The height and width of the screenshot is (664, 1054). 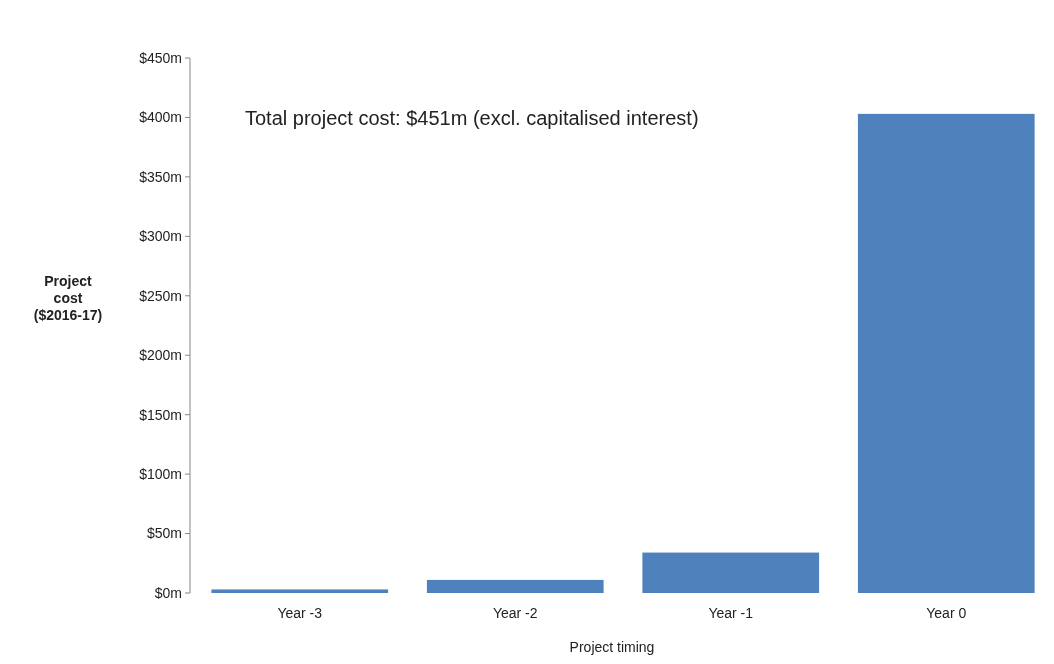 I want to click on y-axis-title: Project cost ($2016-17), so click(x=68, y=297).